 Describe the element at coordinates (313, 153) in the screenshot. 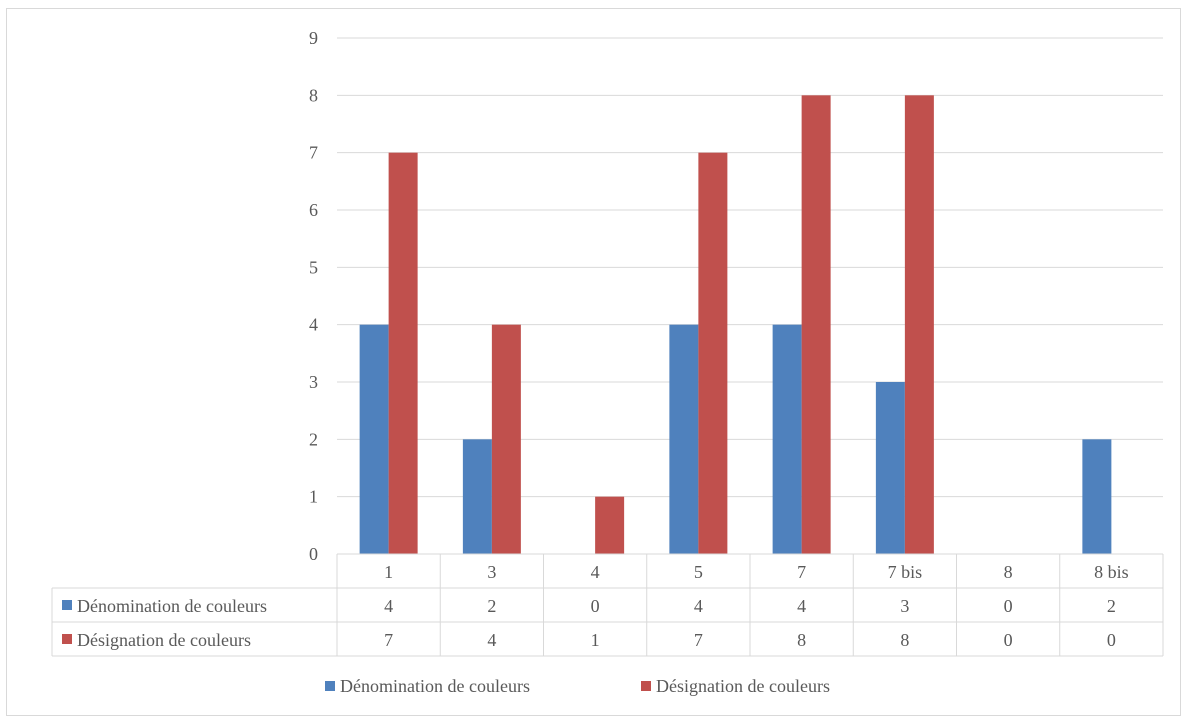

I see `y-tick-label: 7` at that location.